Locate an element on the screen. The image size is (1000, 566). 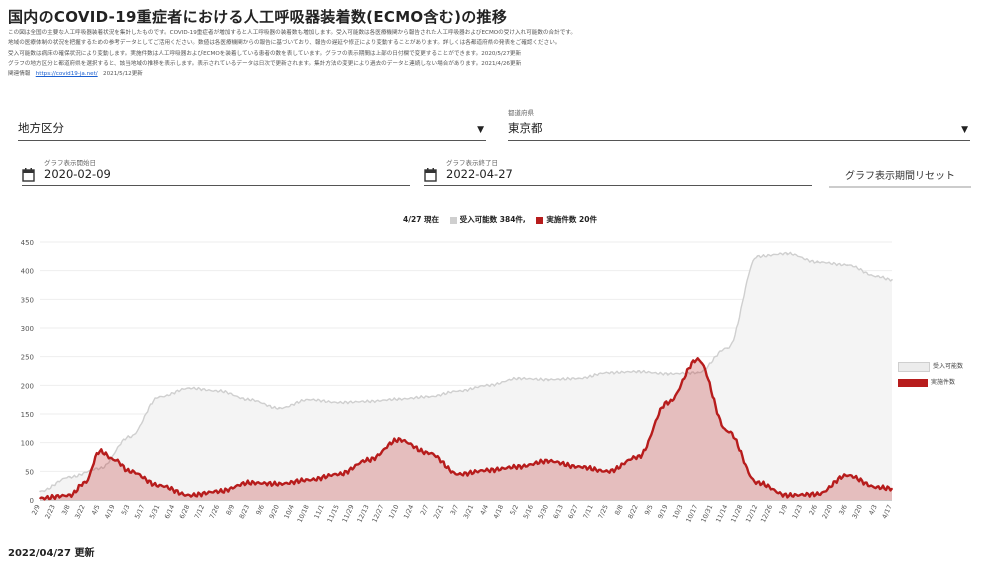
x-tick-label: 1/10 is located at coordinates (393, 511).